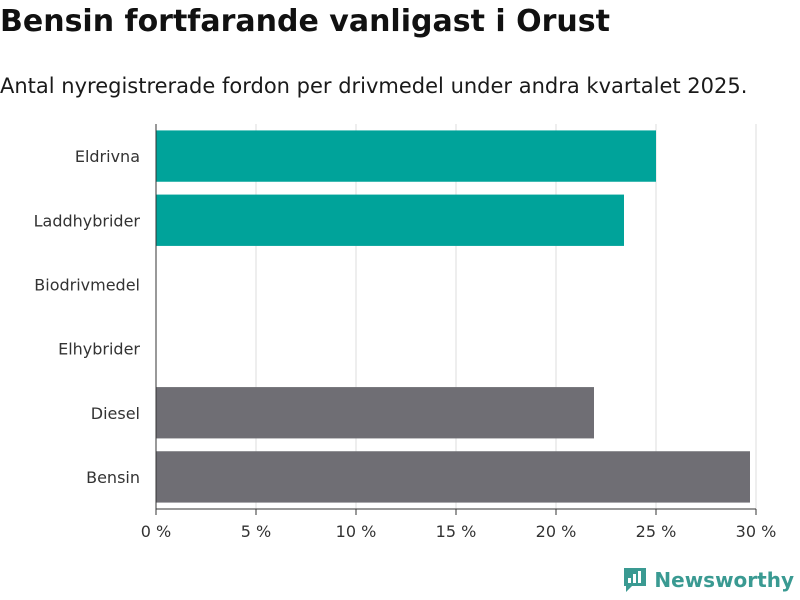 This screenshot has height=600, width=800. I want to click on x-tick-label: 5 %, so click(256, 531).